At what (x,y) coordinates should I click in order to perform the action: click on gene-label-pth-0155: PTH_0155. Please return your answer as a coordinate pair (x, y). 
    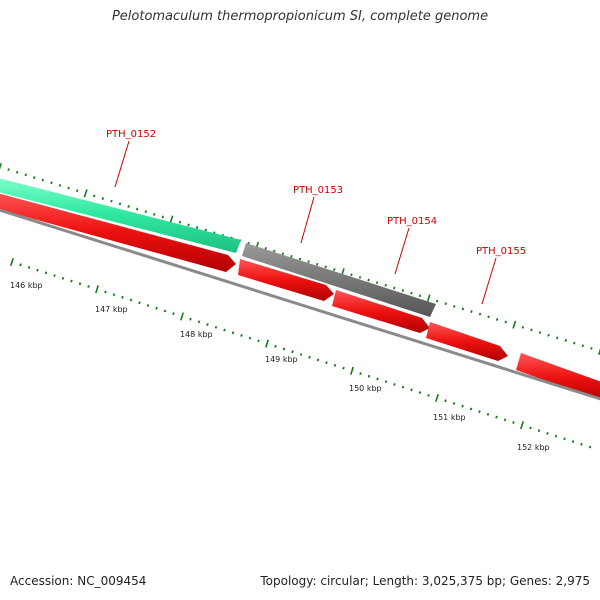
    Looking at the image, I should click on (501, 251).